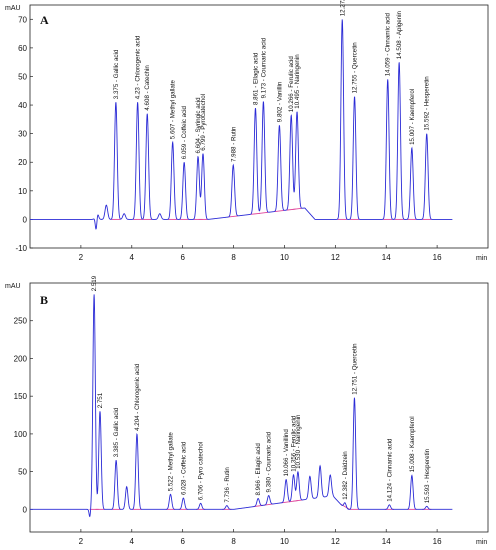 The image size is (496, 550). Describe the element at coordinates (21, 248) in the screenshot. I see `y-tick-label: -10` at that location.